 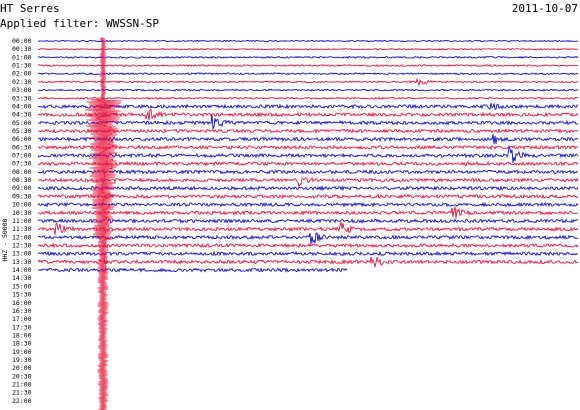 I want to click on filter-label: Applied filter: WWSSN-SP, so click(x=79, y=23).